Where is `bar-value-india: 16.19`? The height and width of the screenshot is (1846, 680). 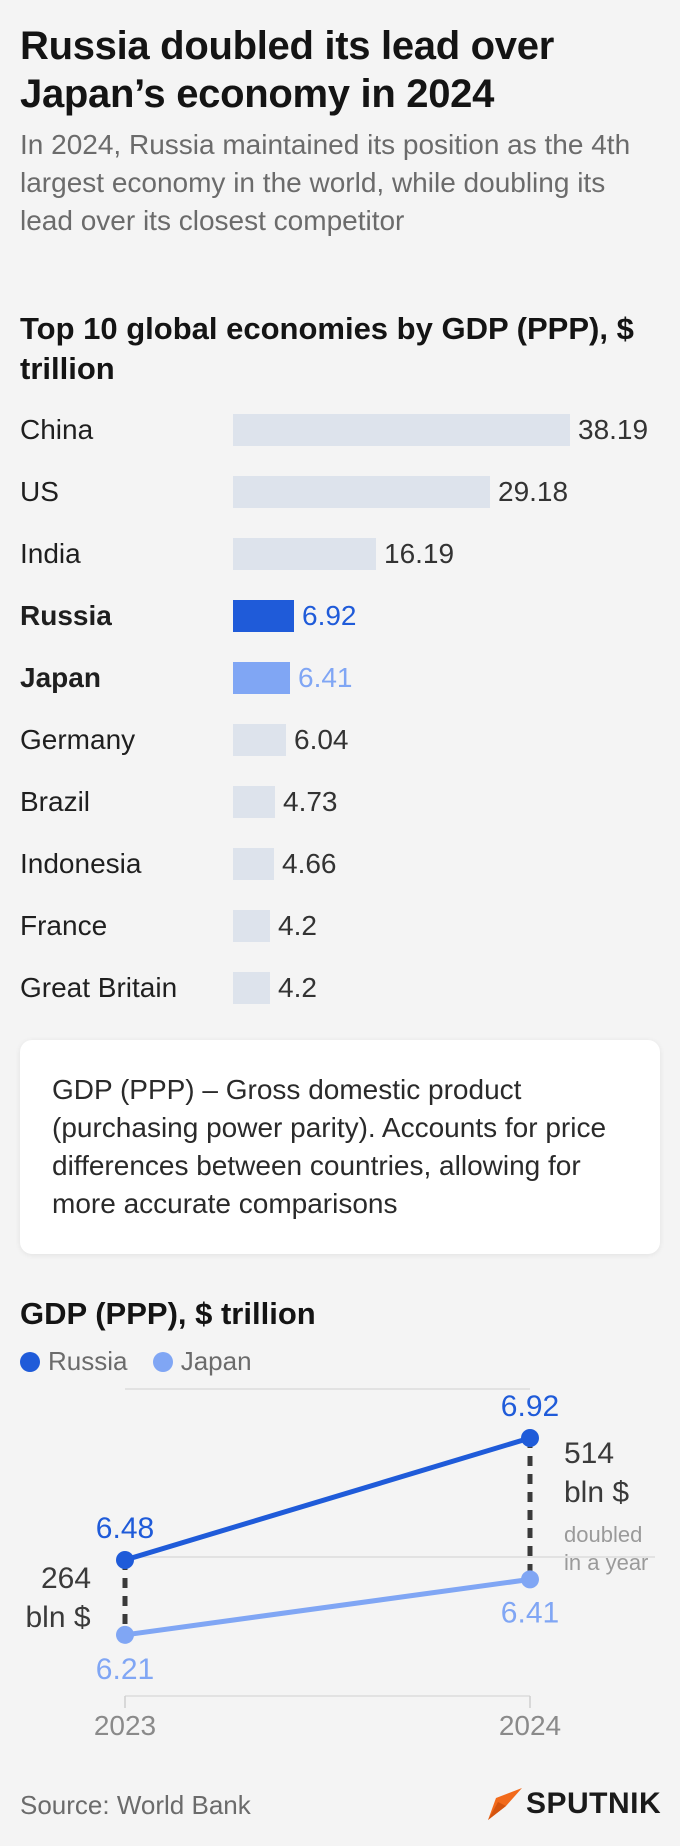
bar-value-india: 16.19 is located at coordinates (419, 553).